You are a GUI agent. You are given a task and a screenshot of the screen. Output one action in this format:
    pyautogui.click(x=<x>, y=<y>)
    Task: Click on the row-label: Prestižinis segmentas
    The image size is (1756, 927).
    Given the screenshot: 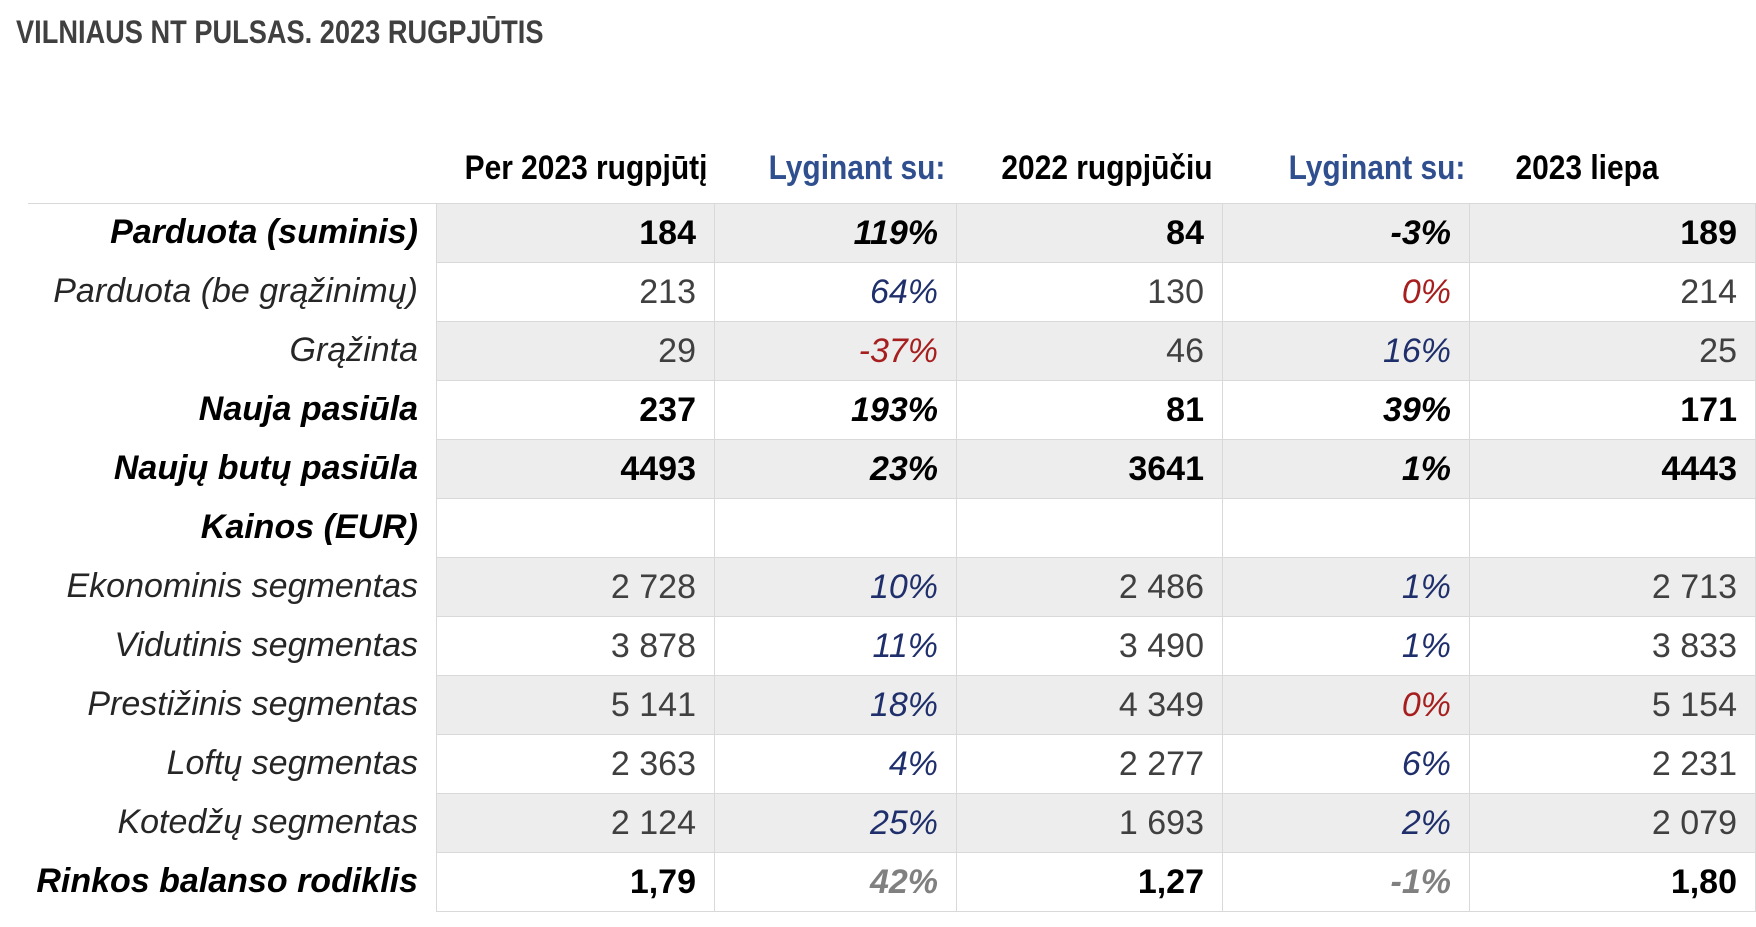 What is the action you would take?
    pyautogui.click(x=252, y=704)
    